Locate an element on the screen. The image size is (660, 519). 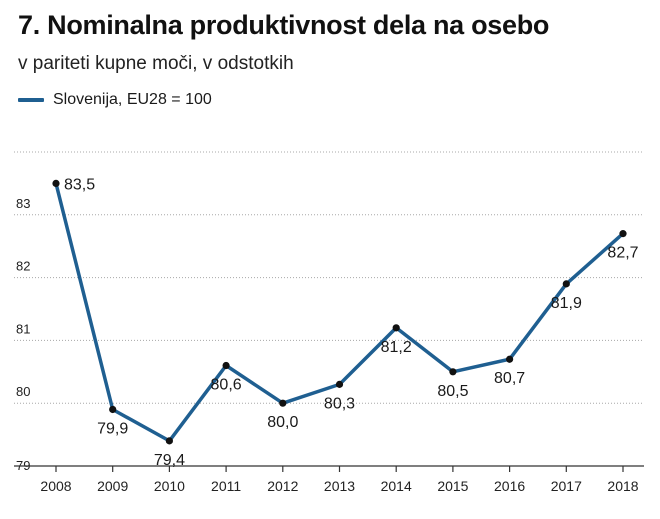
data-label: 80,0 is located at coordinates (282, 422).